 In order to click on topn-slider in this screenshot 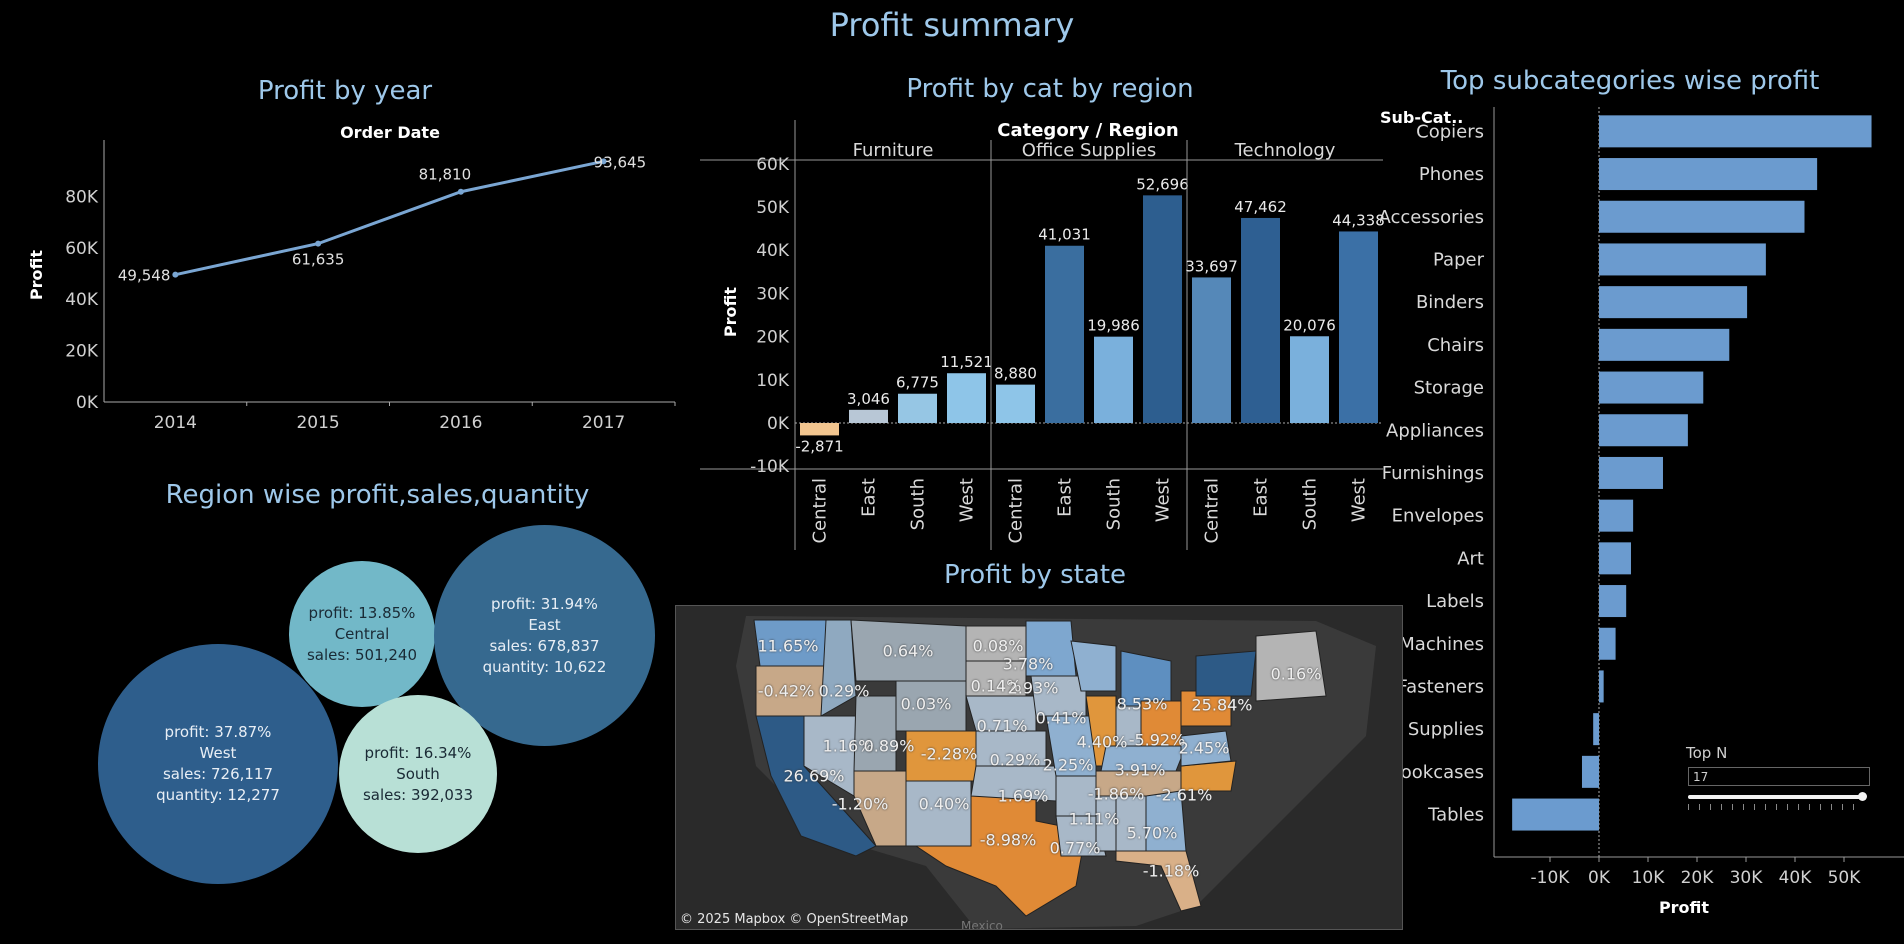, I will do `click(1777, 796)`.